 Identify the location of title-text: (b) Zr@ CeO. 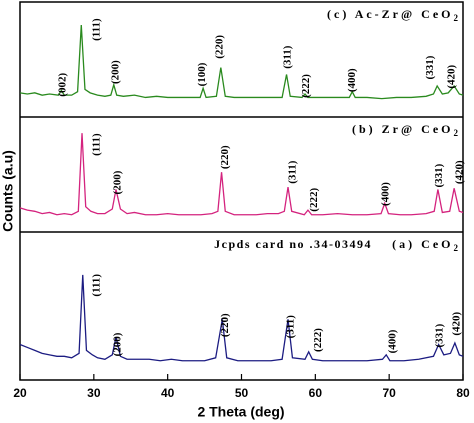
(402, 129).